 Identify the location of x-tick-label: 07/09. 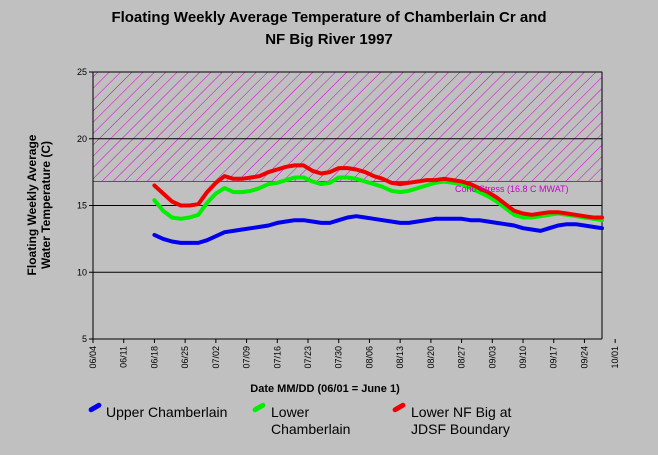
(247, 357).